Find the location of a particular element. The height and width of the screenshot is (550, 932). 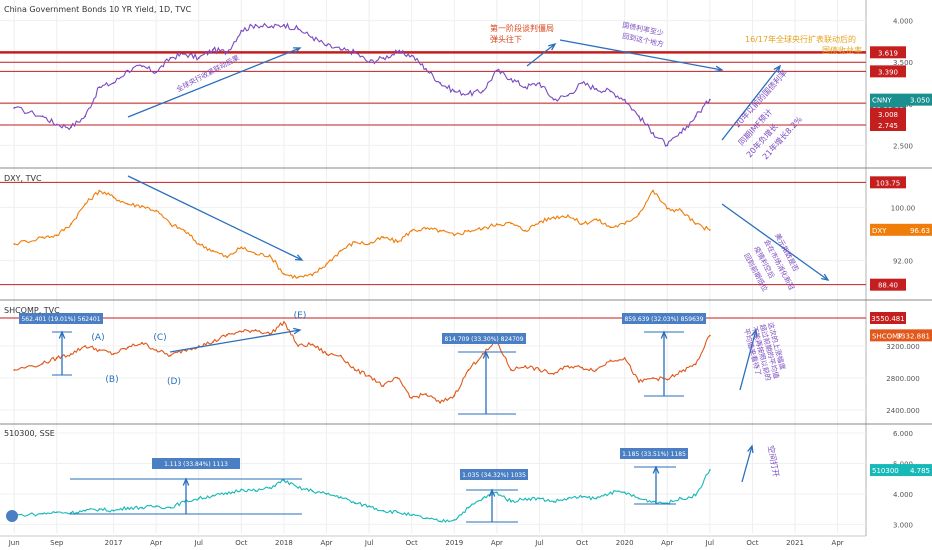

measure-label: 859.639 (32.03%) 859639 is located at coordinates (663, 319).